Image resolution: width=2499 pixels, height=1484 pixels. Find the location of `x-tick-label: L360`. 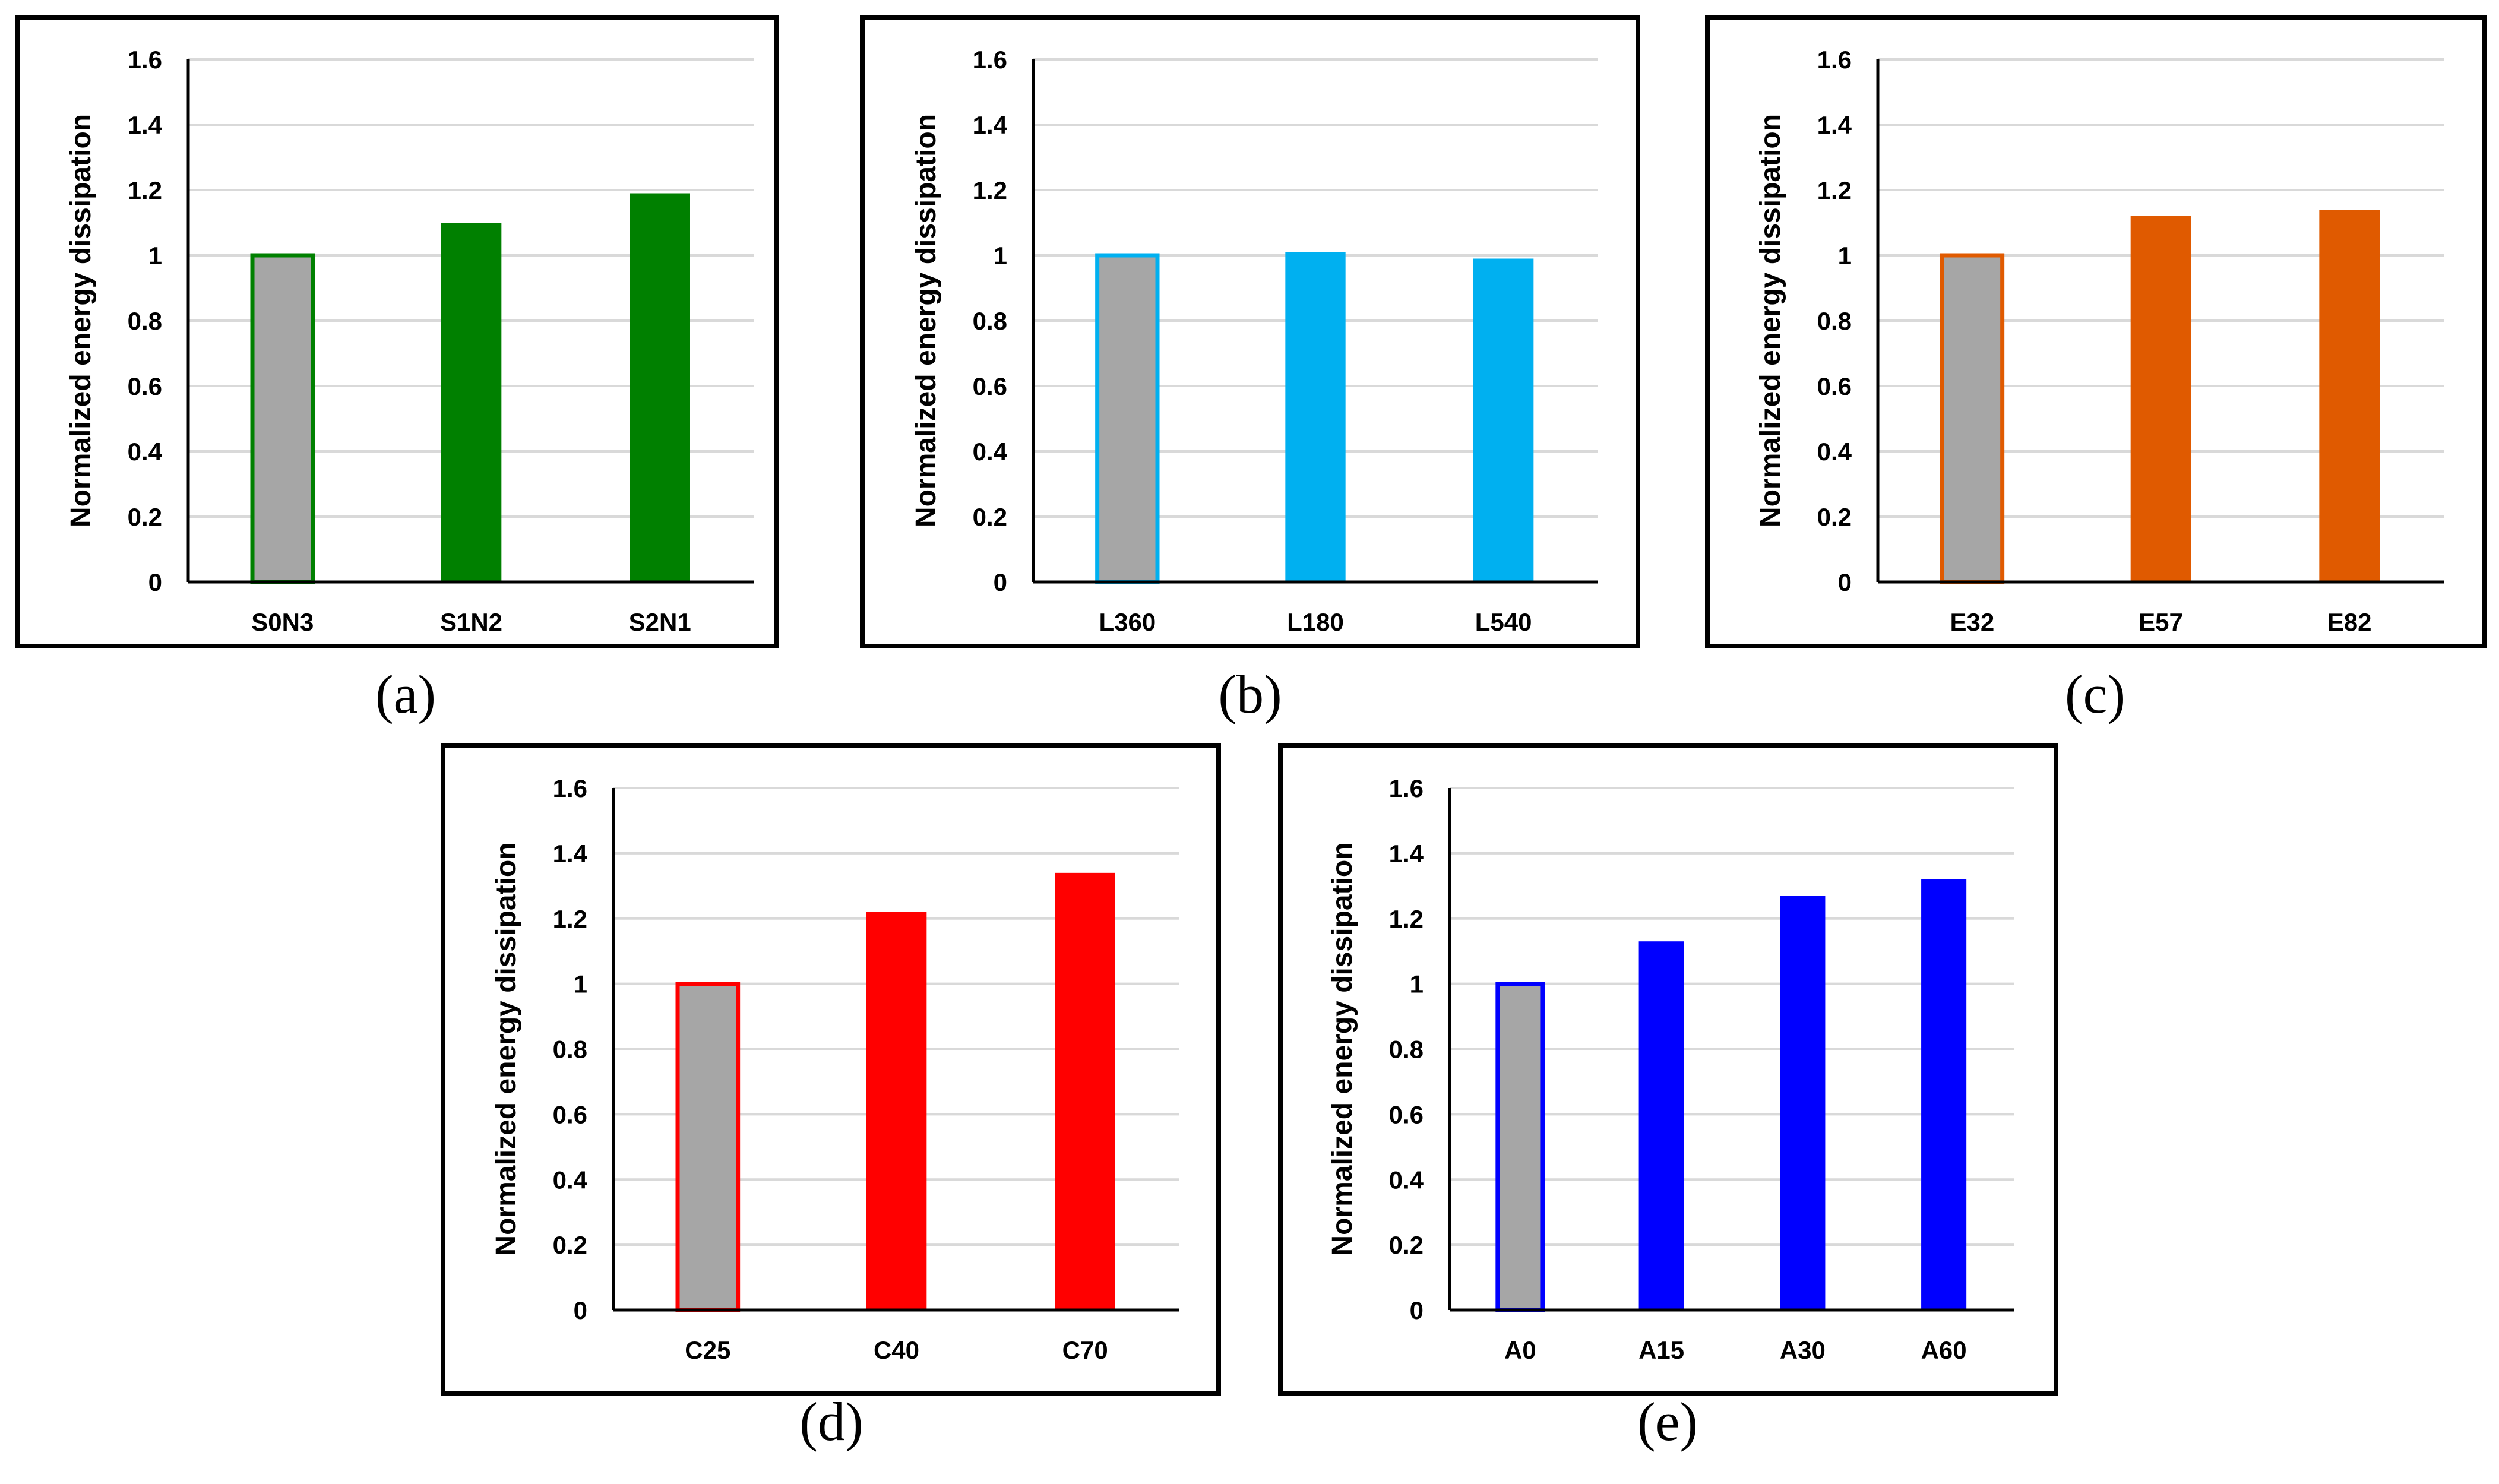

x-tick-label: L360 is located at coordinates (1127, 622).